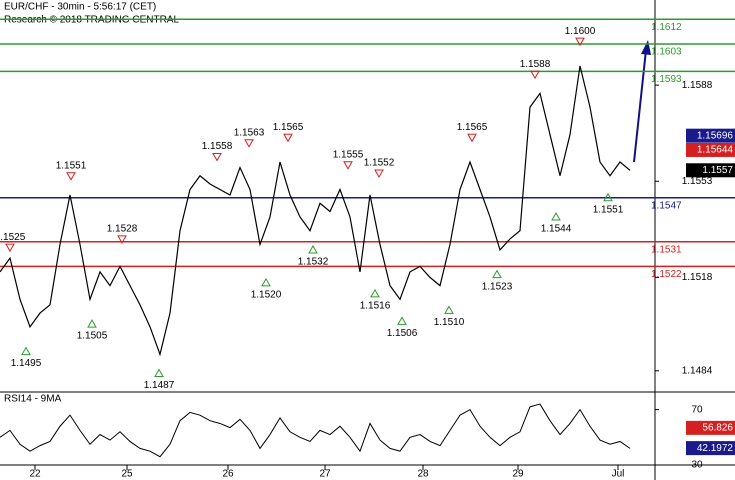  I want to click on level-label: 1.1547, so click(666, 205).